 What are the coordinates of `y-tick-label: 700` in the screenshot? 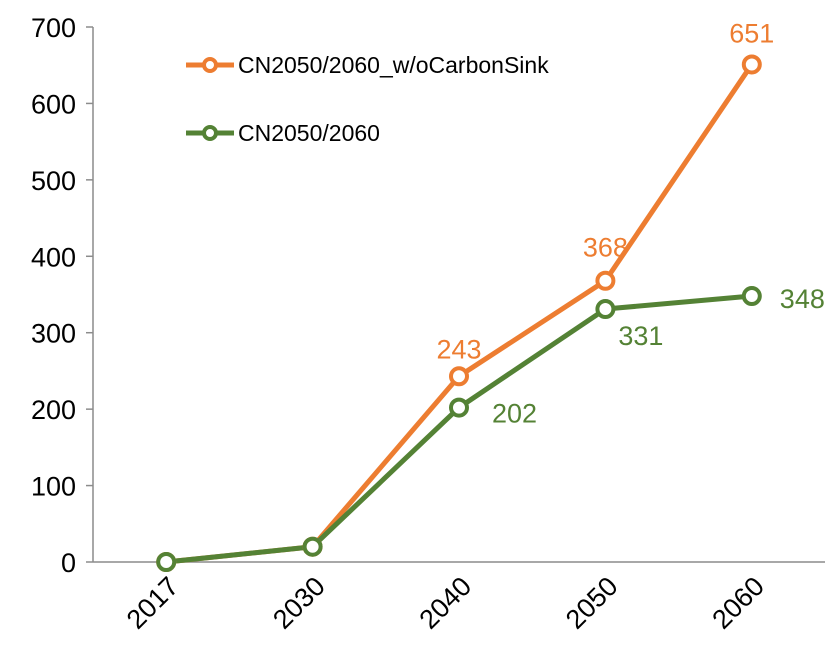 It's located at (53, 28).